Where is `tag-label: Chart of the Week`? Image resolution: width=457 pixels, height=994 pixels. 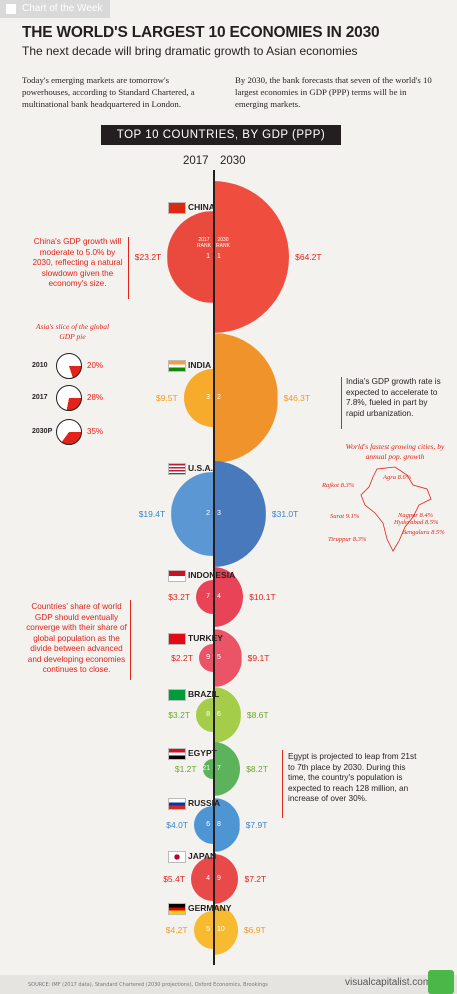 tag-label: Chart of the Week is located at coordinates (62, 8).